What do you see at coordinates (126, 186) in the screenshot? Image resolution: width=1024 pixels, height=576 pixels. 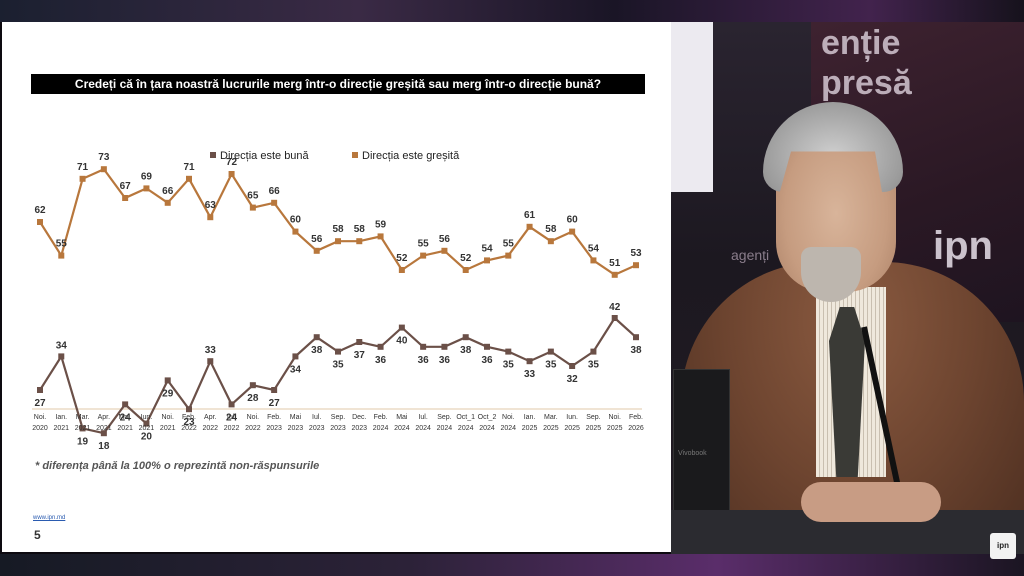 I see `data-label: 67` at bounding box center [126, 186].